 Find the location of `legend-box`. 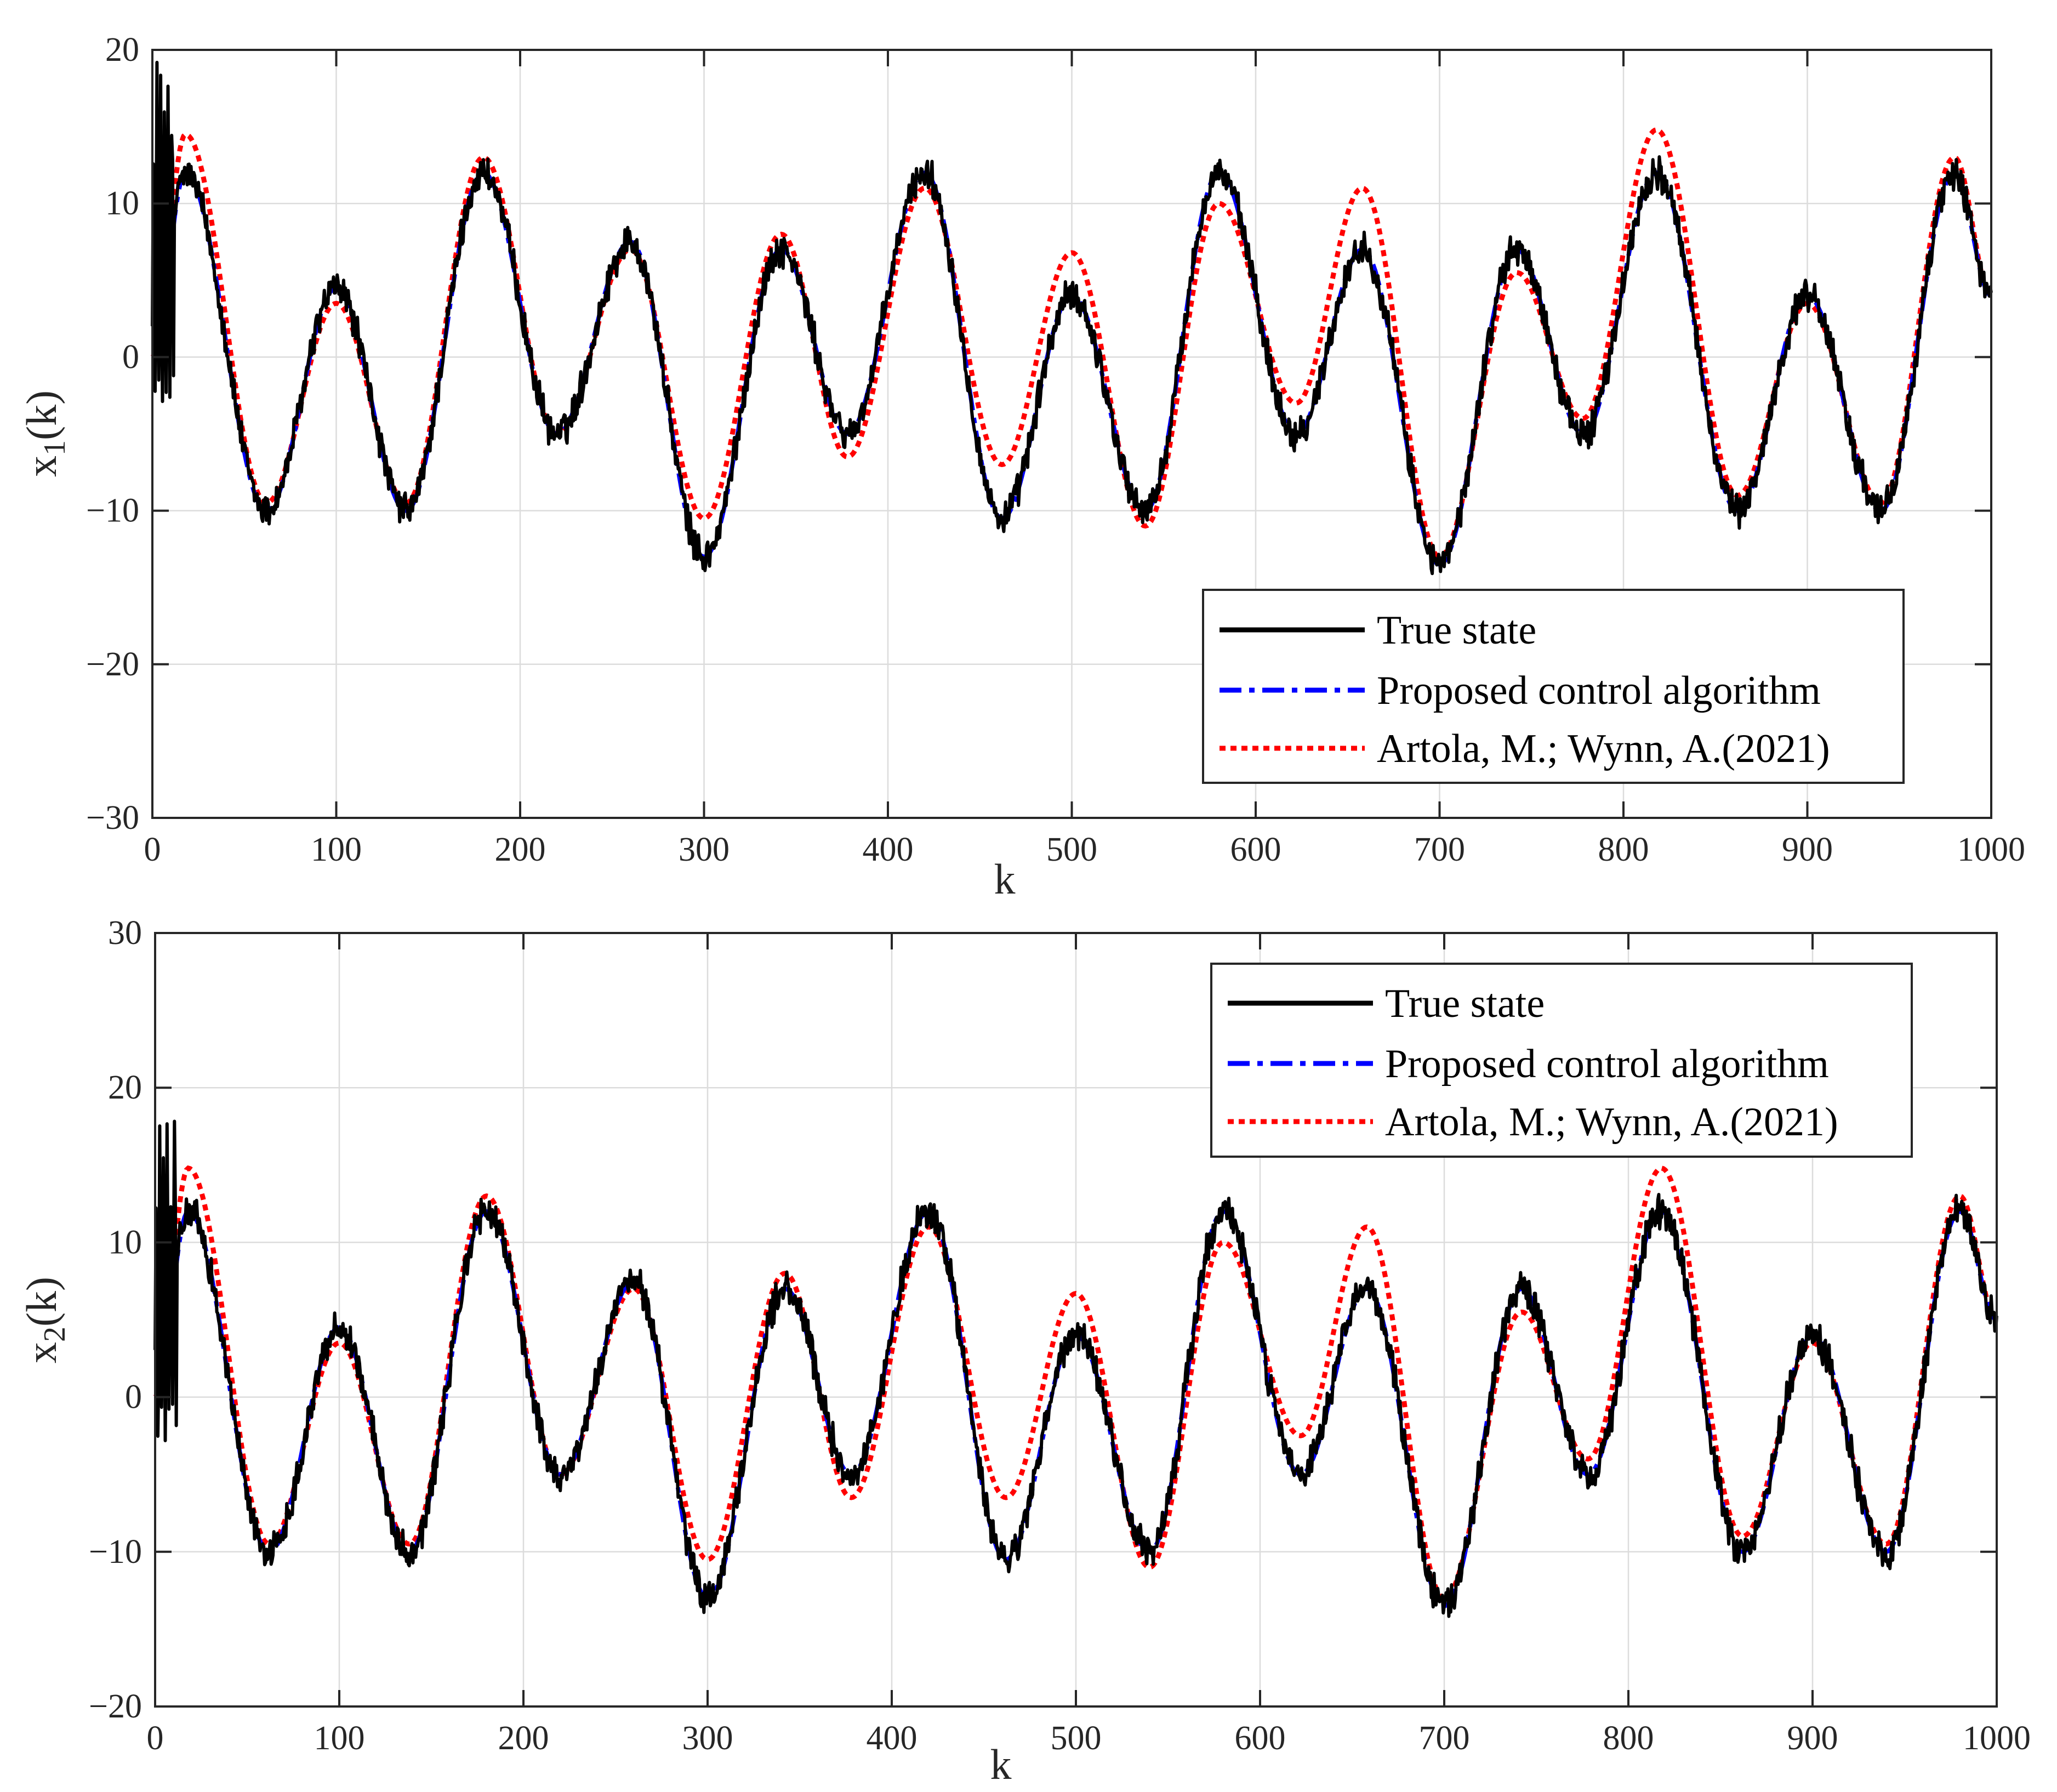

legend-box is located at coordinates (1561, 1060).